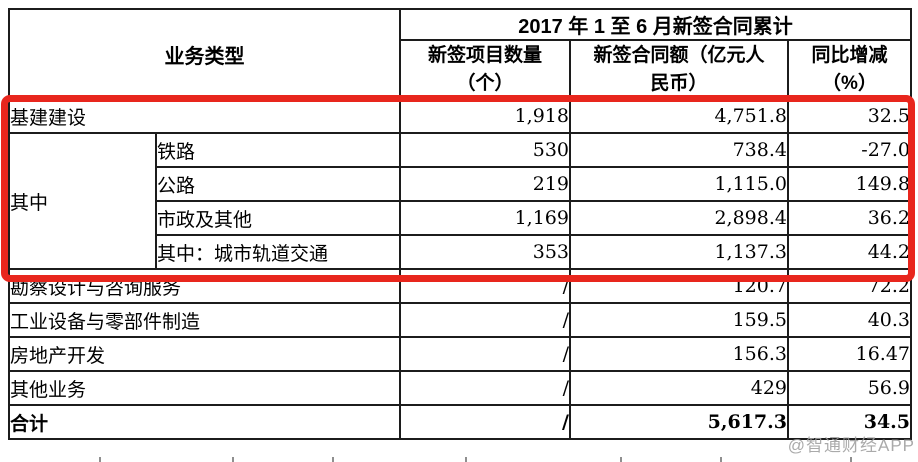 This screenshot has height=462, width=918. Describe the element at coordinates (278, 184) in the screenshot. I see `row-label: 公路` at that location.